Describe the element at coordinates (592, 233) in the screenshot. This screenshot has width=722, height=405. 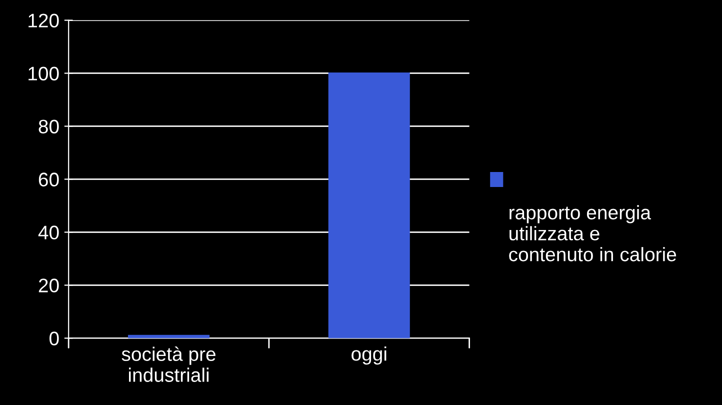
I see `legend-label: rapporto energia utilizzata e contenuto in calorie` at that location.